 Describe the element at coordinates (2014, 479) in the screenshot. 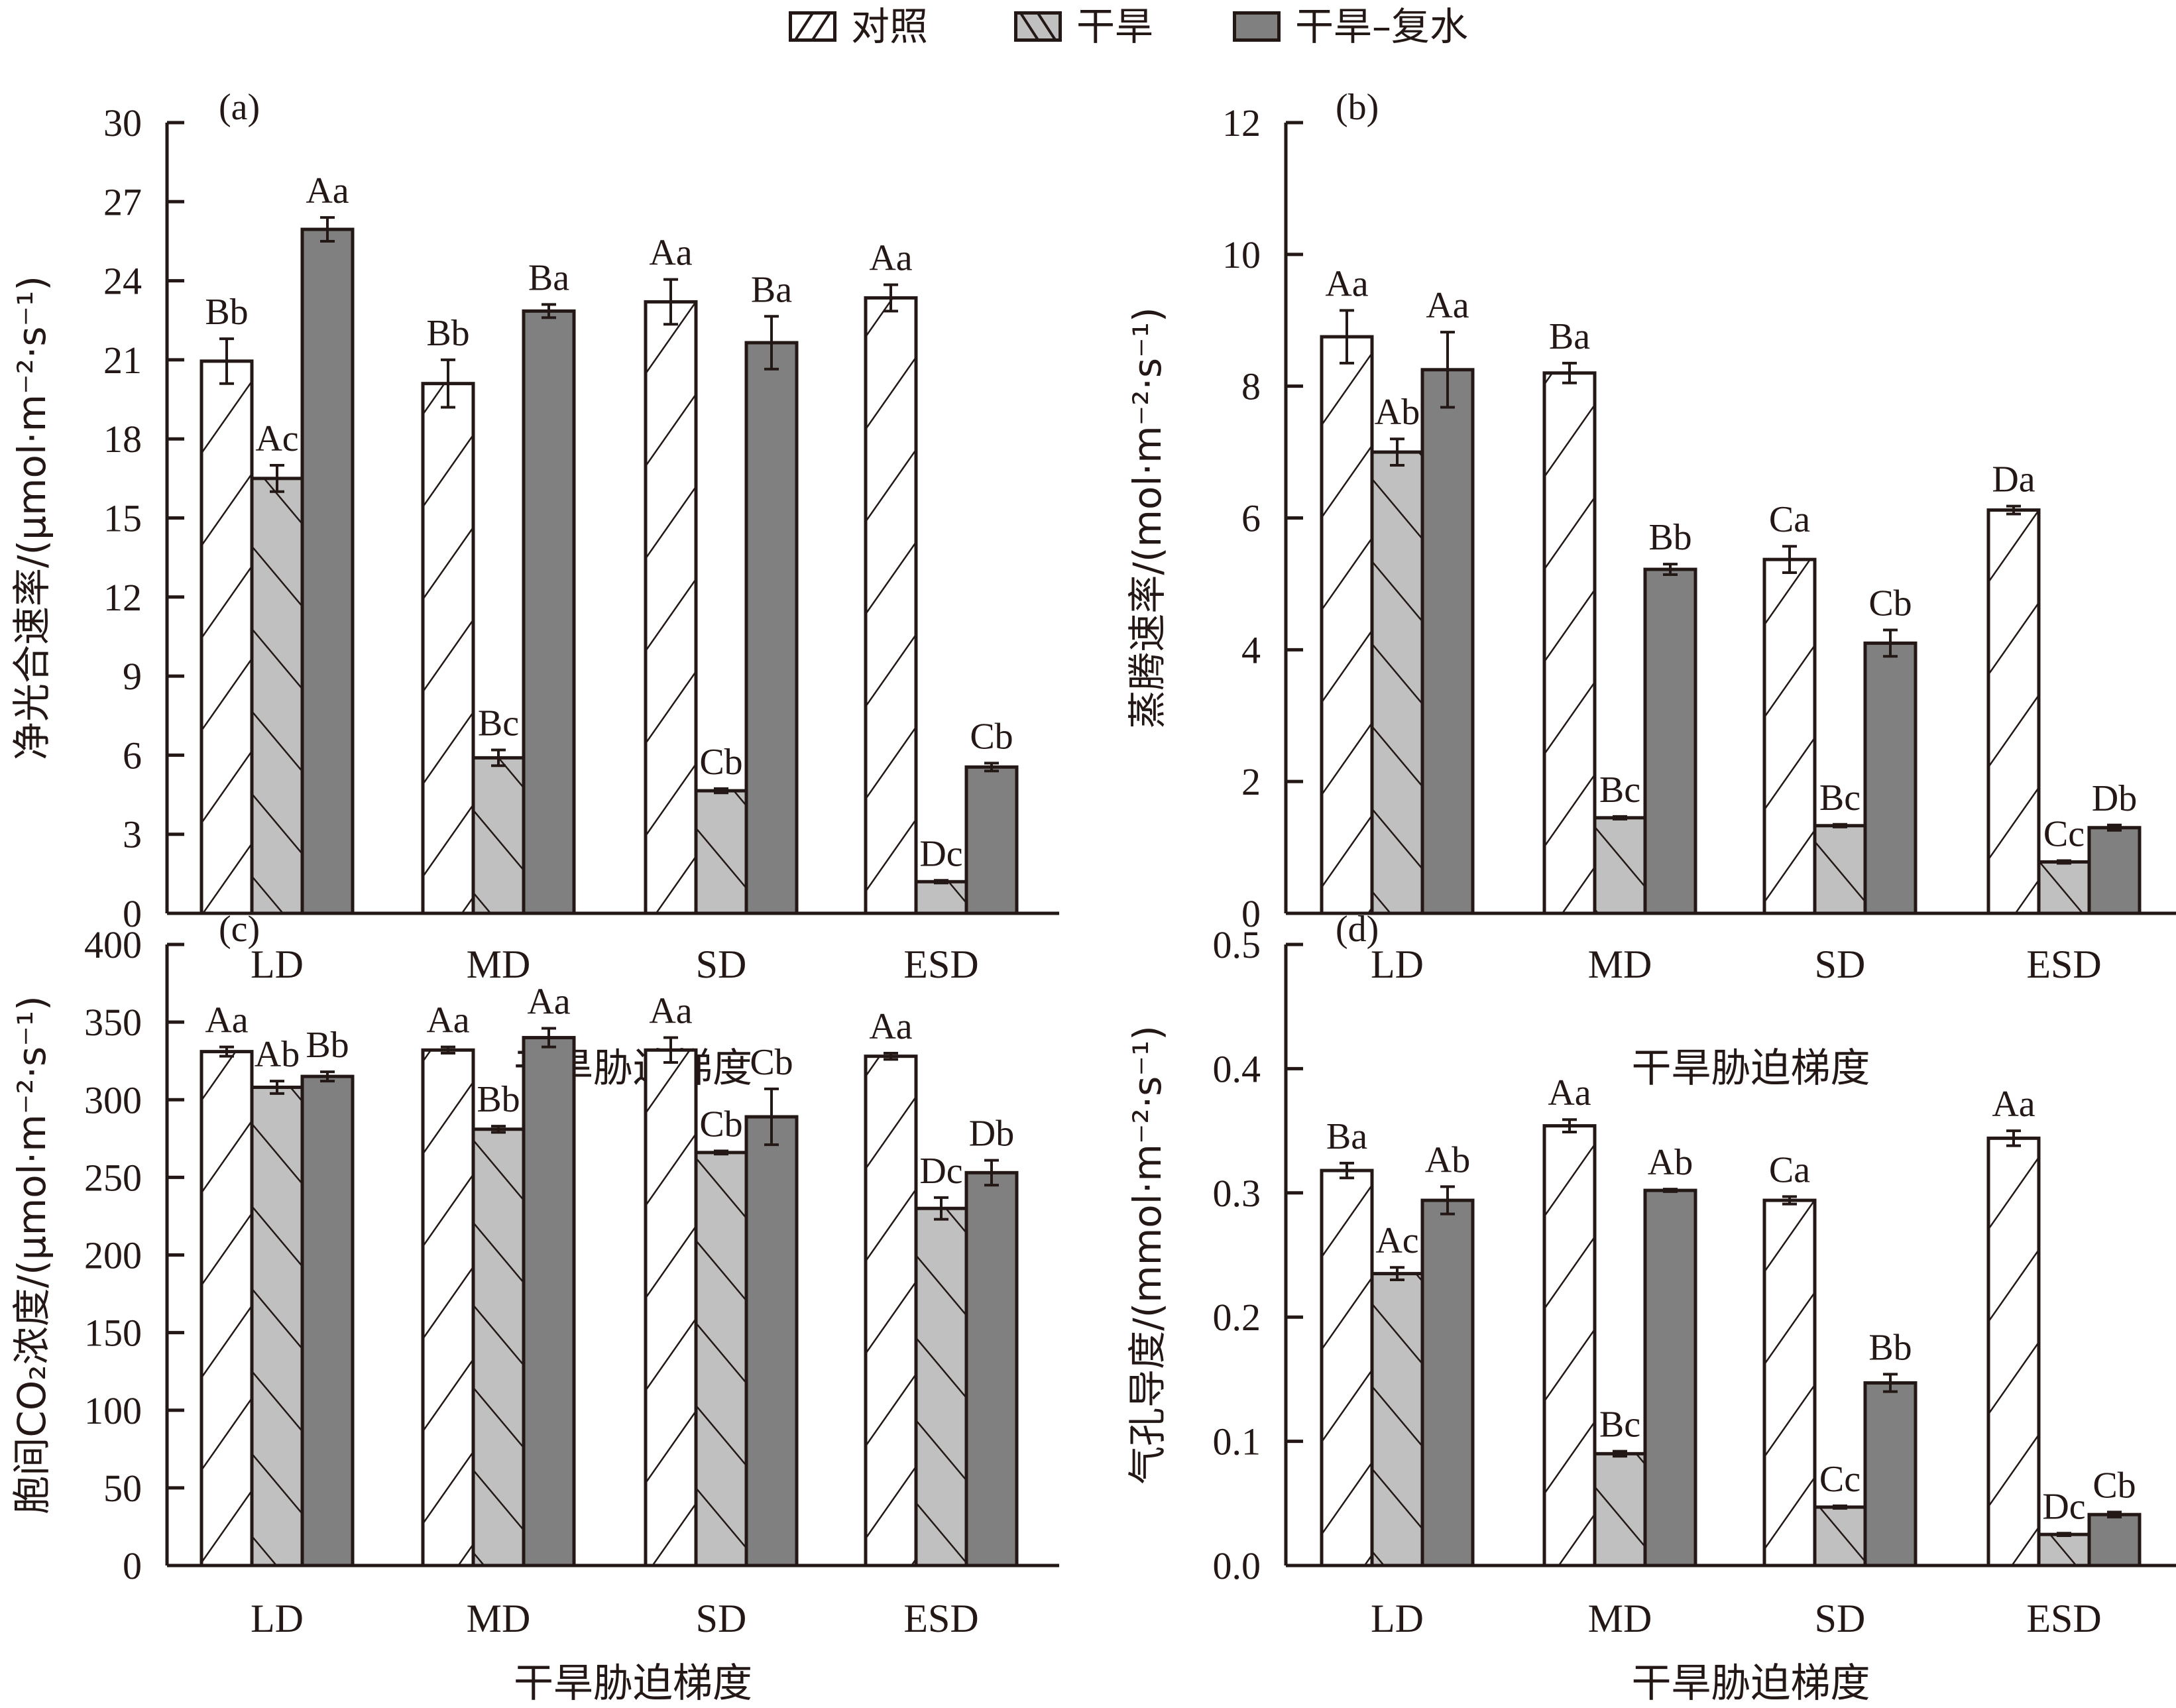

I see `significance-label: Da` at that location.